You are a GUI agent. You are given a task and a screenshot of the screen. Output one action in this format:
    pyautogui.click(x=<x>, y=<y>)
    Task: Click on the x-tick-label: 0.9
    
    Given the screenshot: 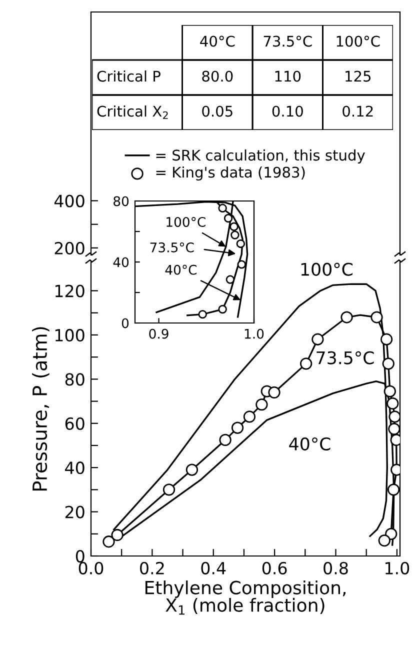 What is the action you would take?
    pyautogui.click(x=158, y=333)
    